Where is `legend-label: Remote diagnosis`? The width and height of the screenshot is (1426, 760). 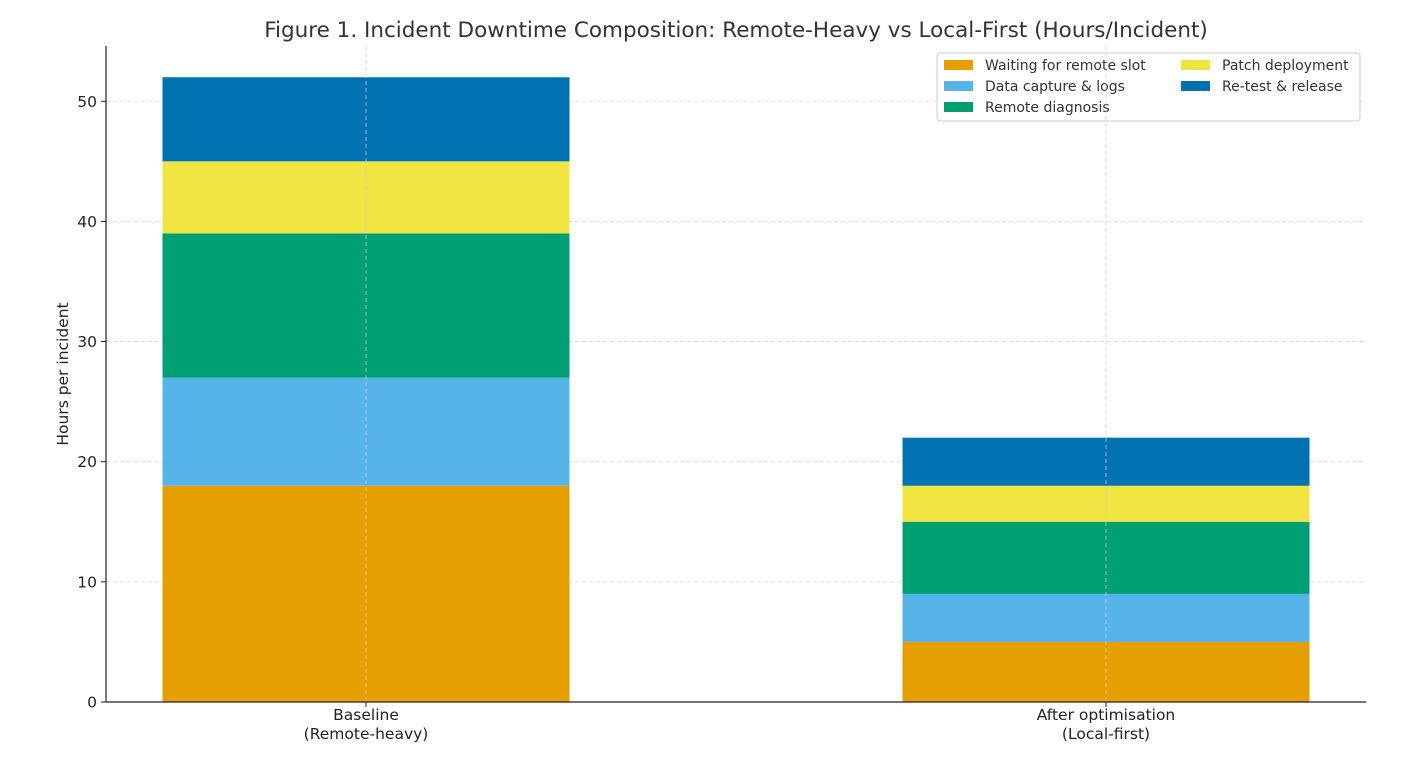 legend-label: Remote diagnosis is located at coordinates (1047, 108).